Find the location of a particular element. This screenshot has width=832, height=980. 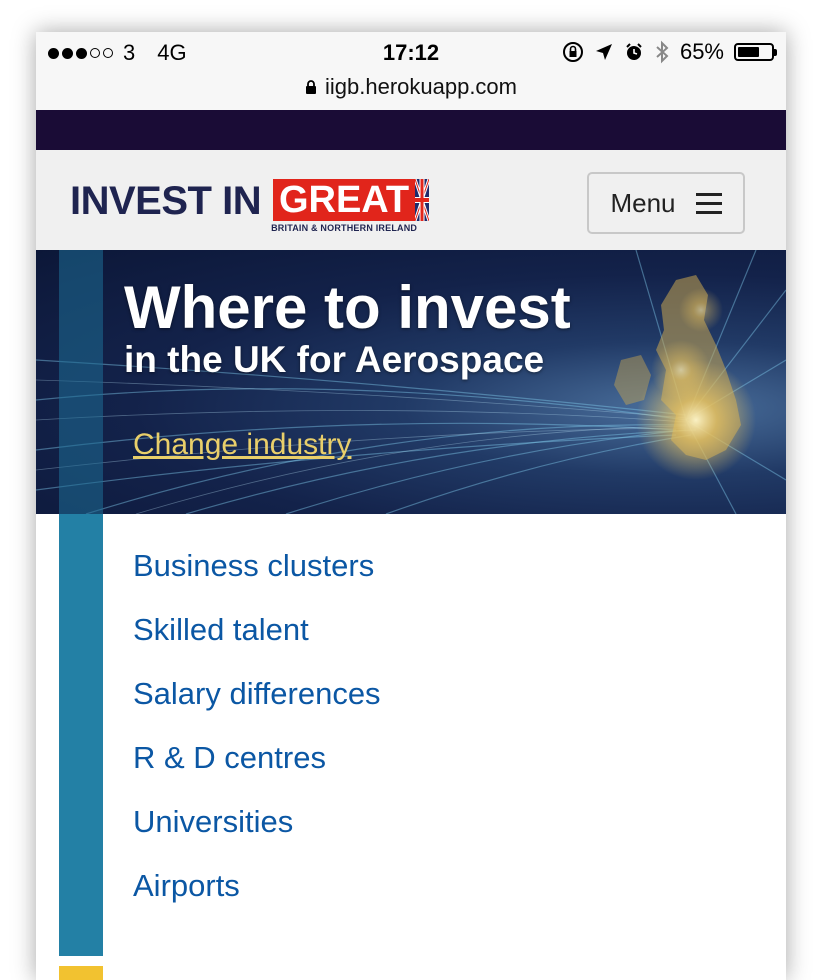

battery-icon is located at coordinates (755, 52).